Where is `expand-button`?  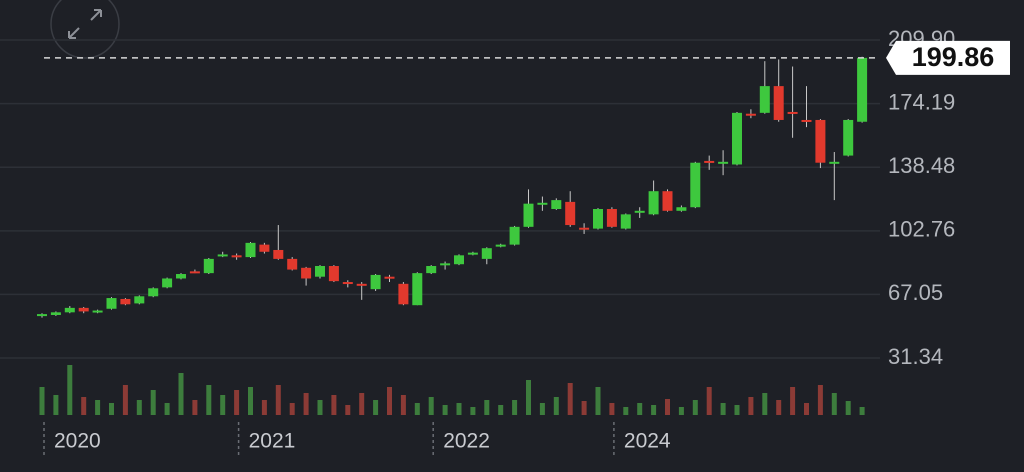 expand-button is located at coordinates (85, 29).